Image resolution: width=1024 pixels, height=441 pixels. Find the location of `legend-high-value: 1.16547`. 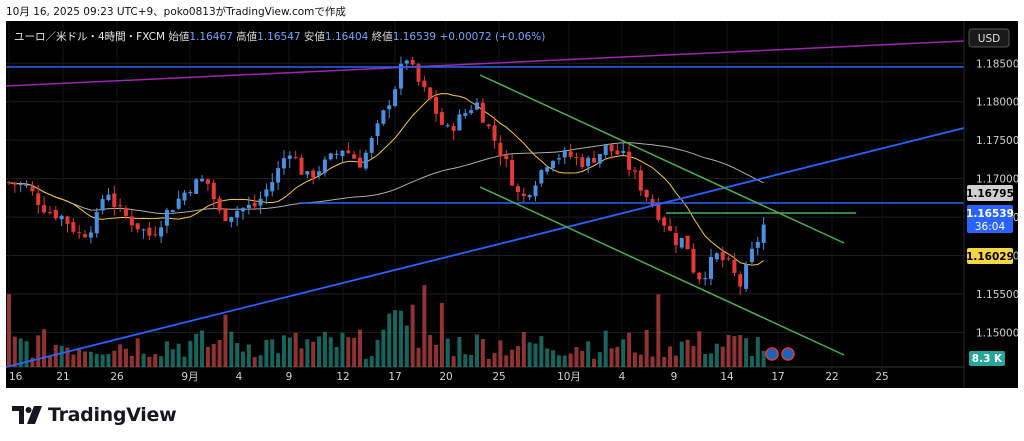

legend-high-value: 1.16547 is located at coordinates (279, 37).